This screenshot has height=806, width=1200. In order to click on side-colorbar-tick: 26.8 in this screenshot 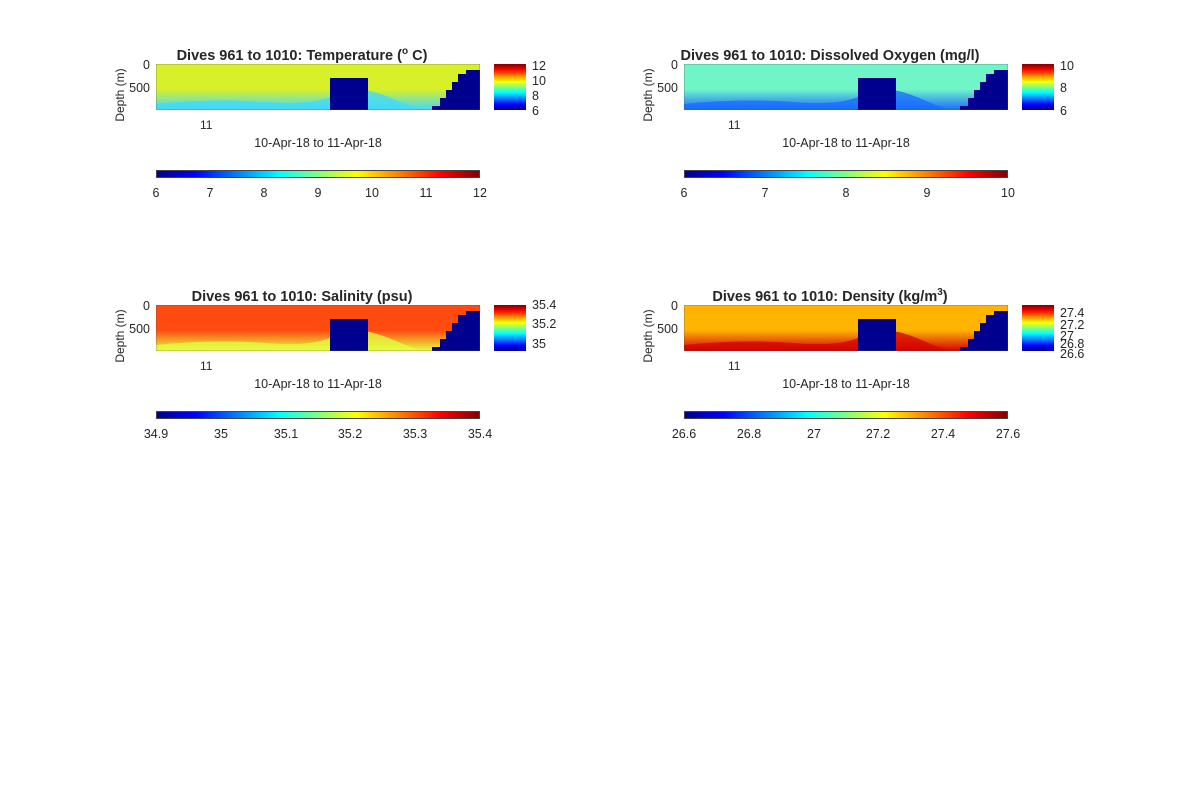, I will do `click(1072, 344)`.